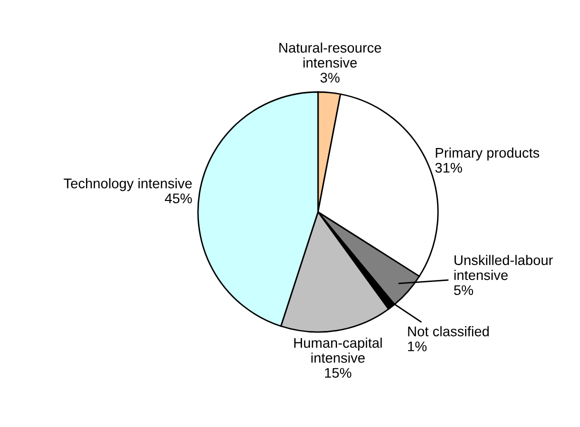 This screenshot has width=580, height=427. Describe the element at coordinates (330, 77) in the screenshot. I see `data-label: 3%` at that location.